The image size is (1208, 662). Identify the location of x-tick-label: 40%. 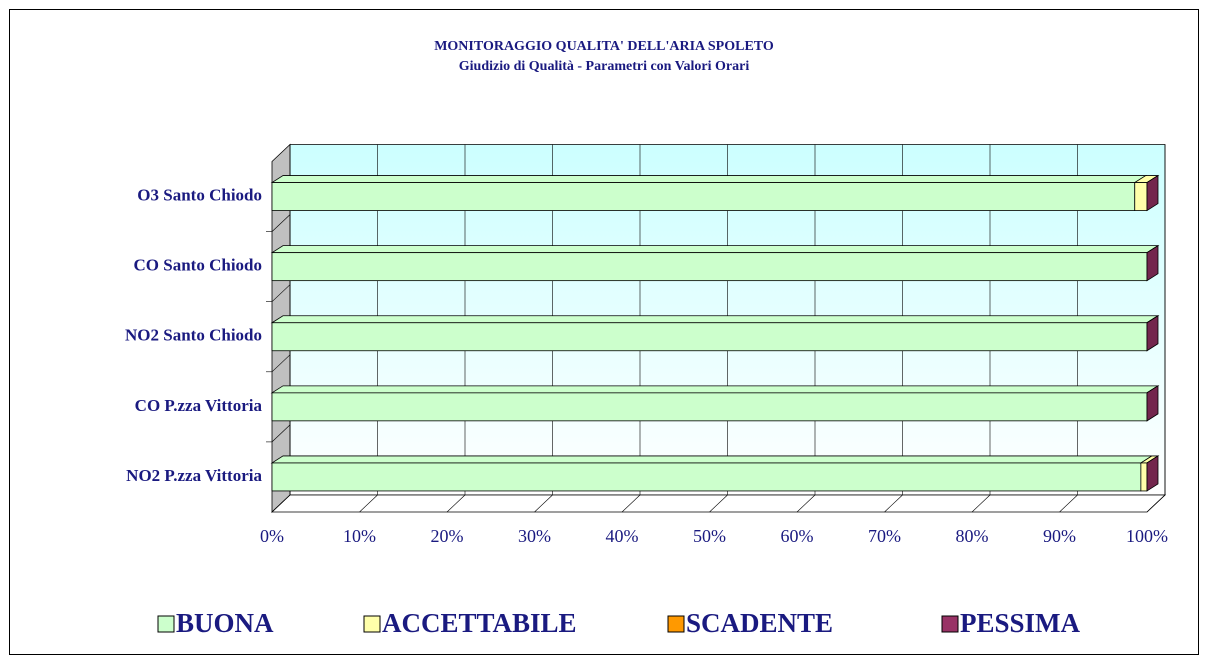
(622, 536).